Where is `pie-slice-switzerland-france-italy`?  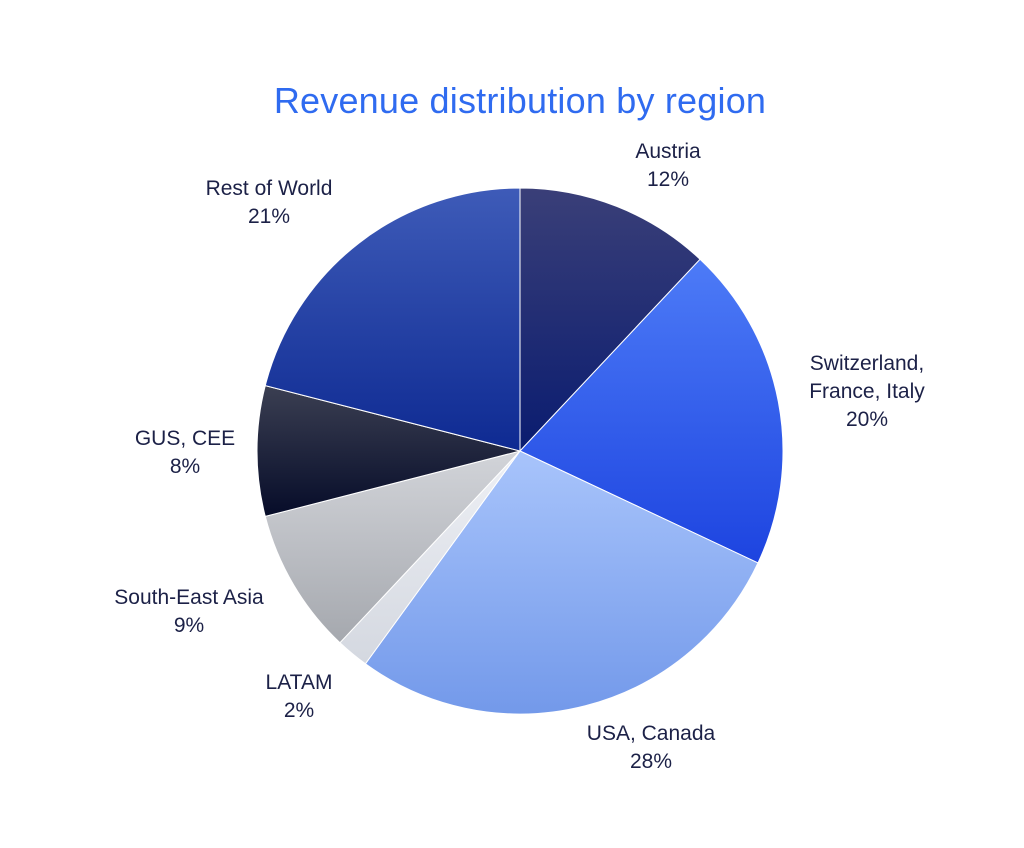 pie-slice-switzerland-france-italy is located at coordinates (651, 411).